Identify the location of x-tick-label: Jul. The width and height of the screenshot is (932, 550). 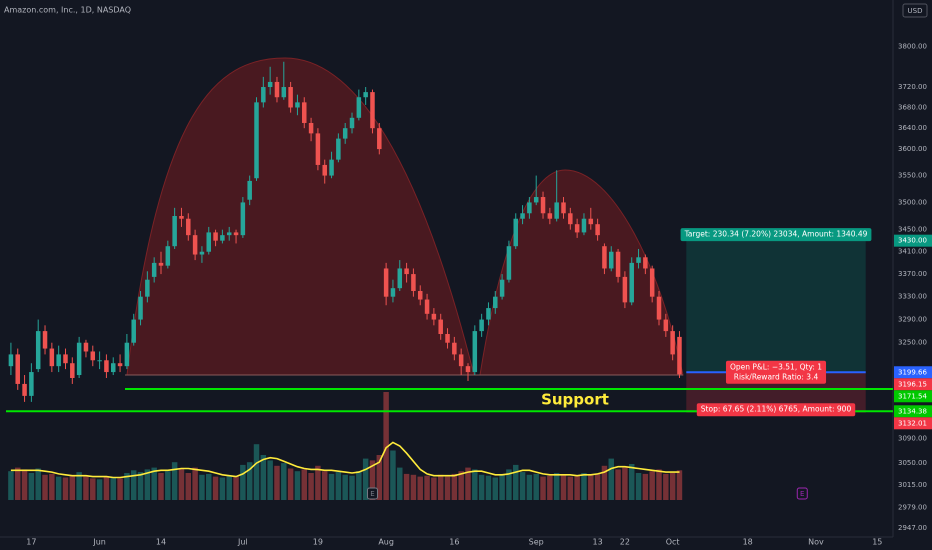
(242, 542).